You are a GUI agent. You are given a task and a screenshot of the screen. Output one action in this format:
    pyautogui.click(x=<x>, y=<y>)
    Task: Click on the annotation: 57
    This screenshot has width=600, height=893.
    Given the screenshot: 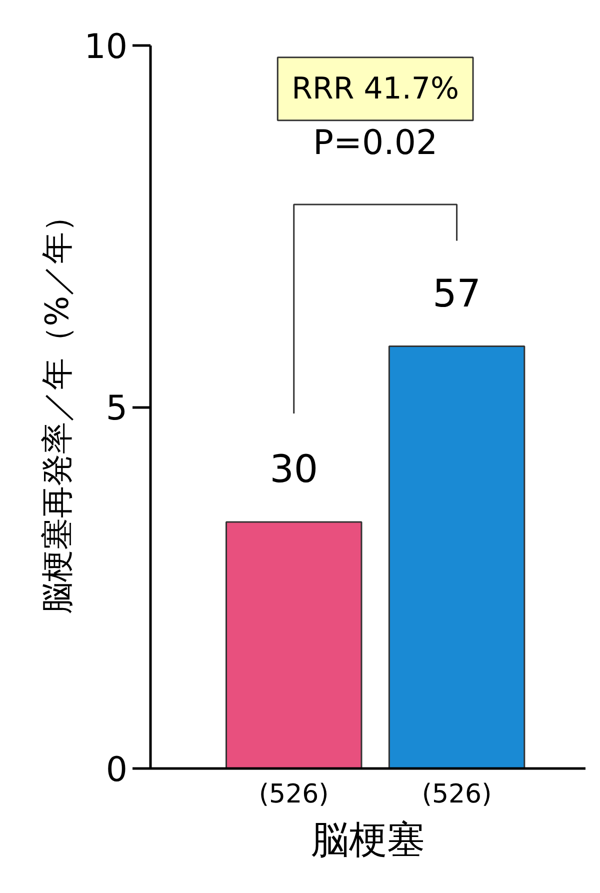 What is the action you would take?
    pyautogui.click(x=456, y=293)
    